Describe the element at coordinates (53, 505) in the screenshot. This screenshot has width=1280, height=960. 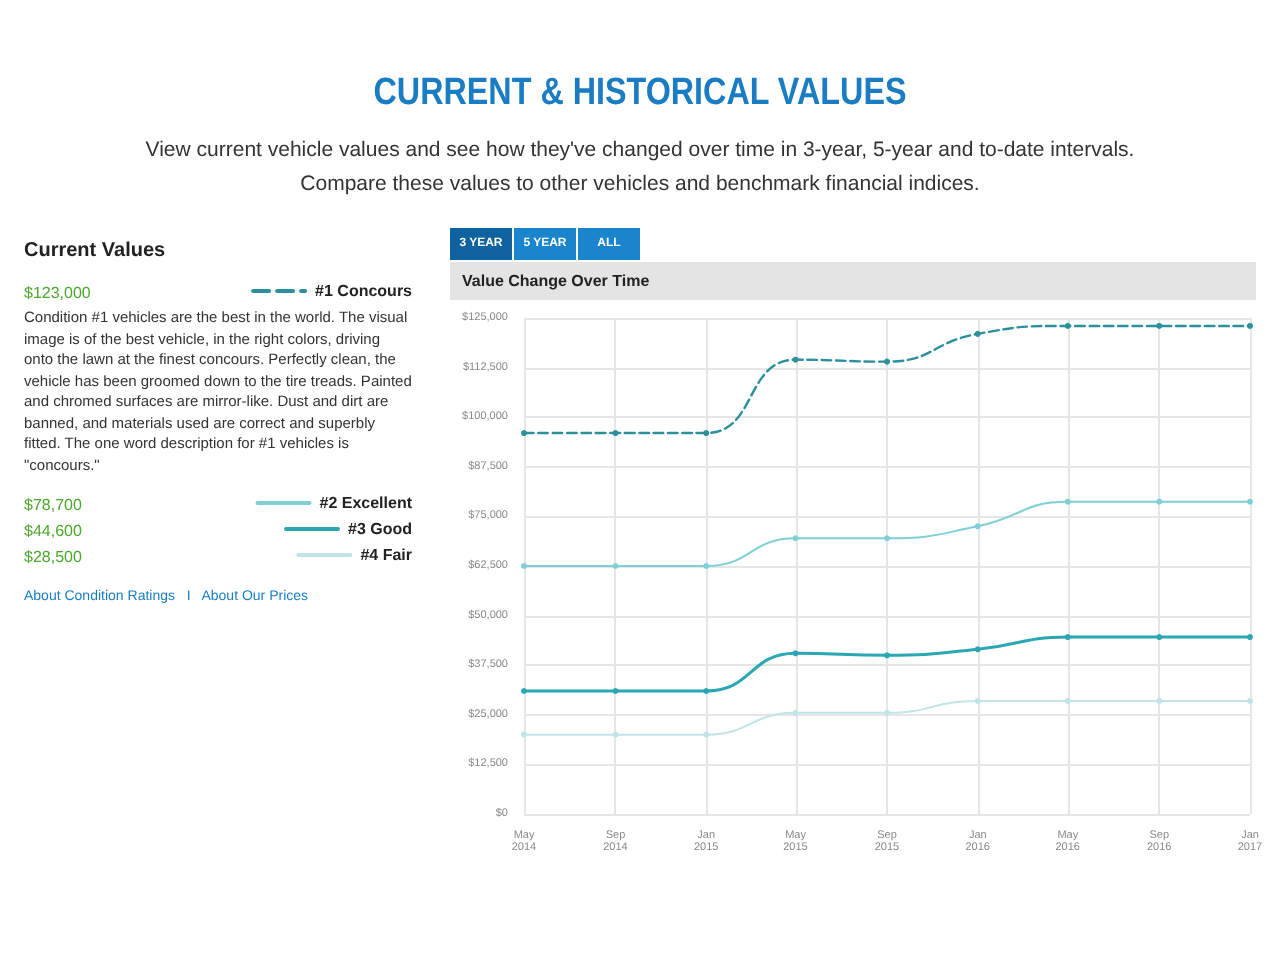
I see `text: $78,700` at that location.